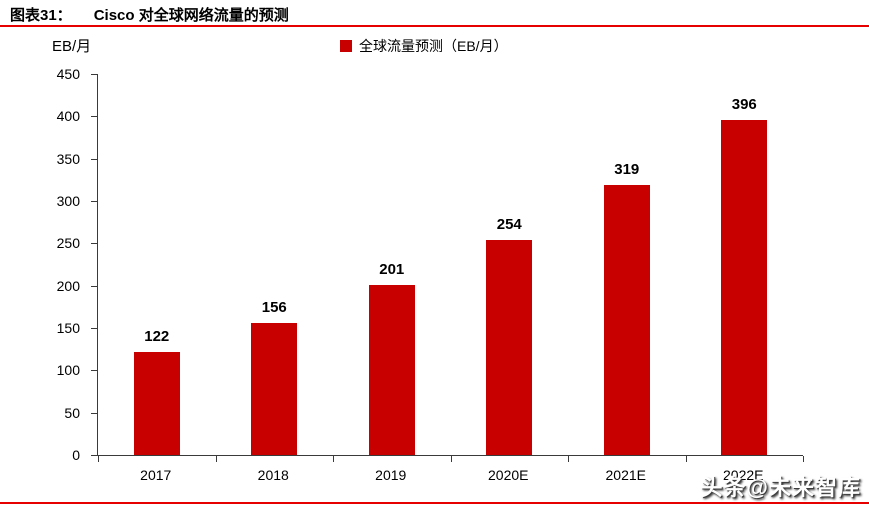 This screenshot has height=510, width=869. Describe the element at coordinates (156, 475) in the screenshot. I see `x-tick-label: 2017` at that location.